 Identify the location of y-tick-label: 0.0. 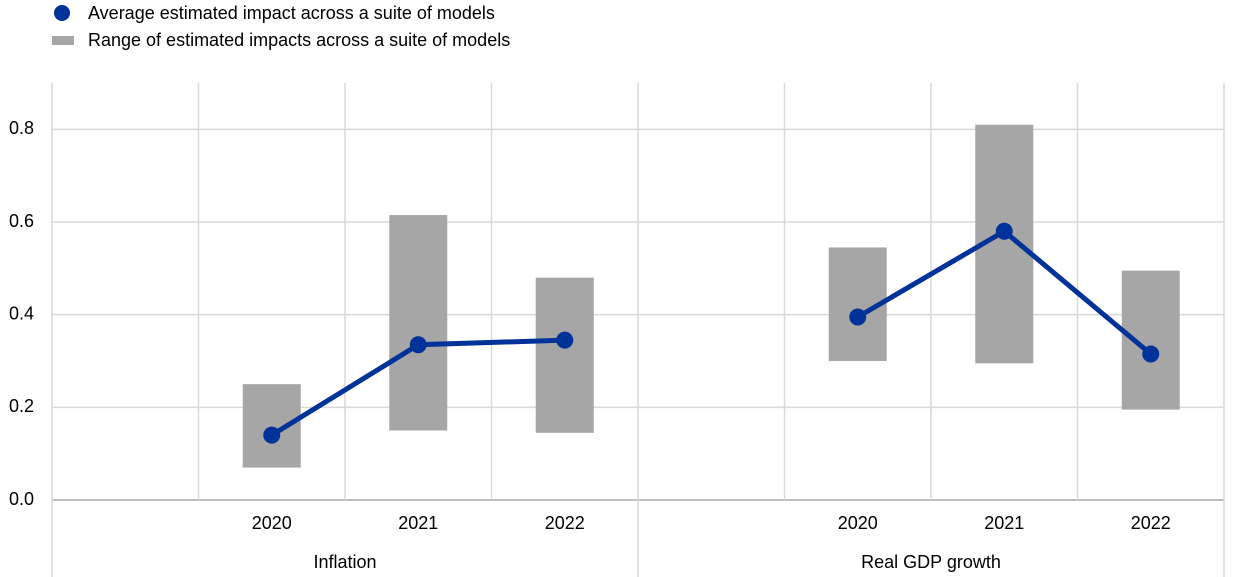
(21, 499).